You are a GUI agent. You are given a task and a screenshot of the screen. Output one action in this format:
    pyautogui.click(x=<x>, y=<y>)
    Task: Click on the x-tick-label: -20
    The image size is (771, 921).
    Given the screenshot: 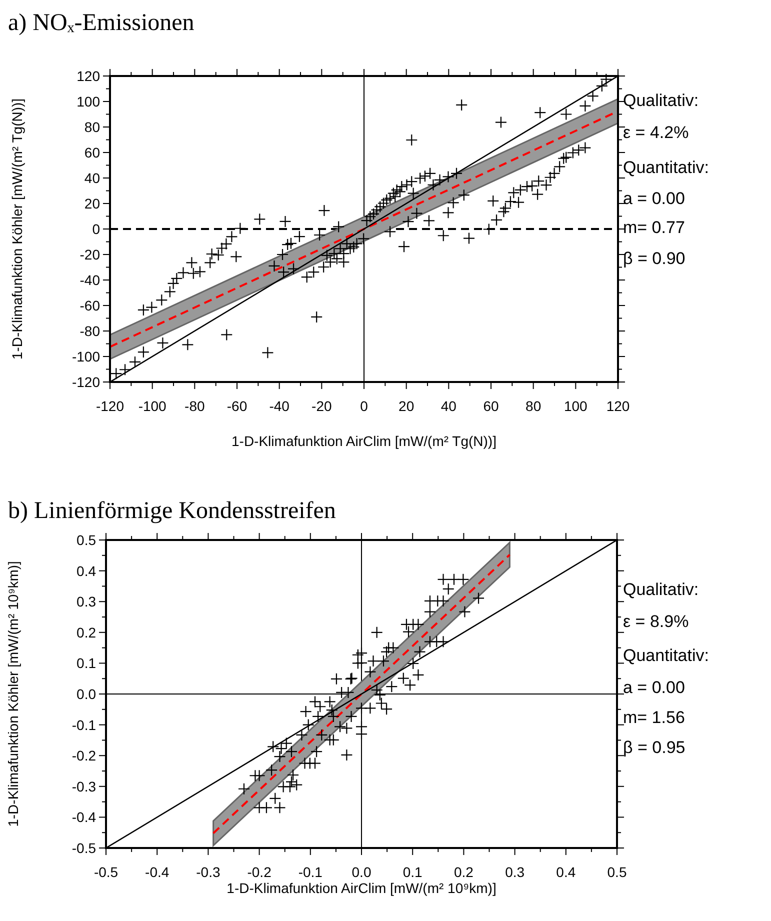 What is the action you would take?
    pyautogui.click(x=322, y=406)
    